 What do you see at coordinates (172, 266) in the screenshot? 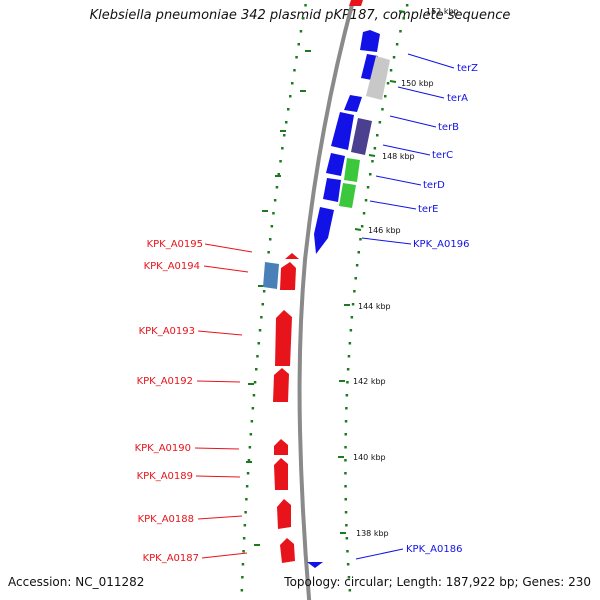
I see `label-KPK_A0194: KPK_A0194` at bounding box center [172, 266].